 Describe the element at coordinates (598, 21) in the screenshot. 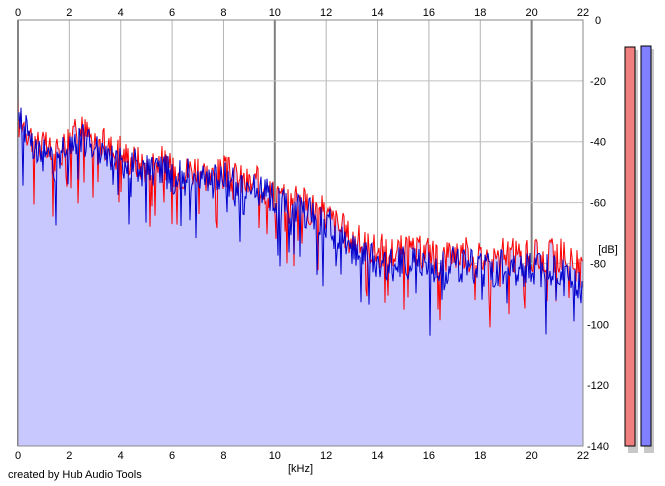

I see `y-tick-label: 0` at that location.